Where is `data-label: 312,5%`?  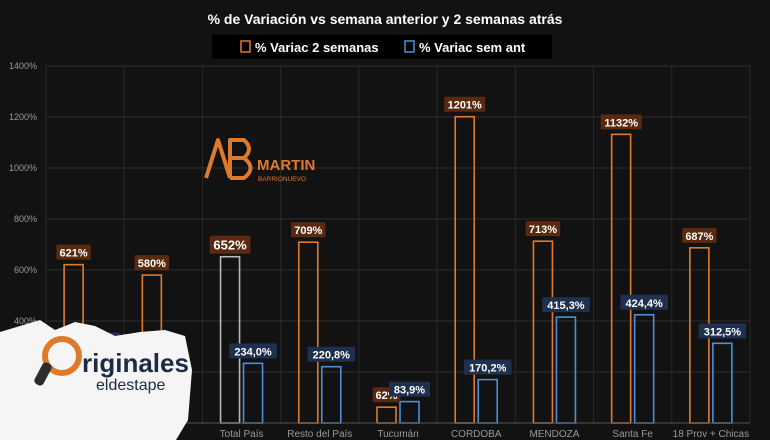
data-label: 312,5% is located at coordinates (723, 332).